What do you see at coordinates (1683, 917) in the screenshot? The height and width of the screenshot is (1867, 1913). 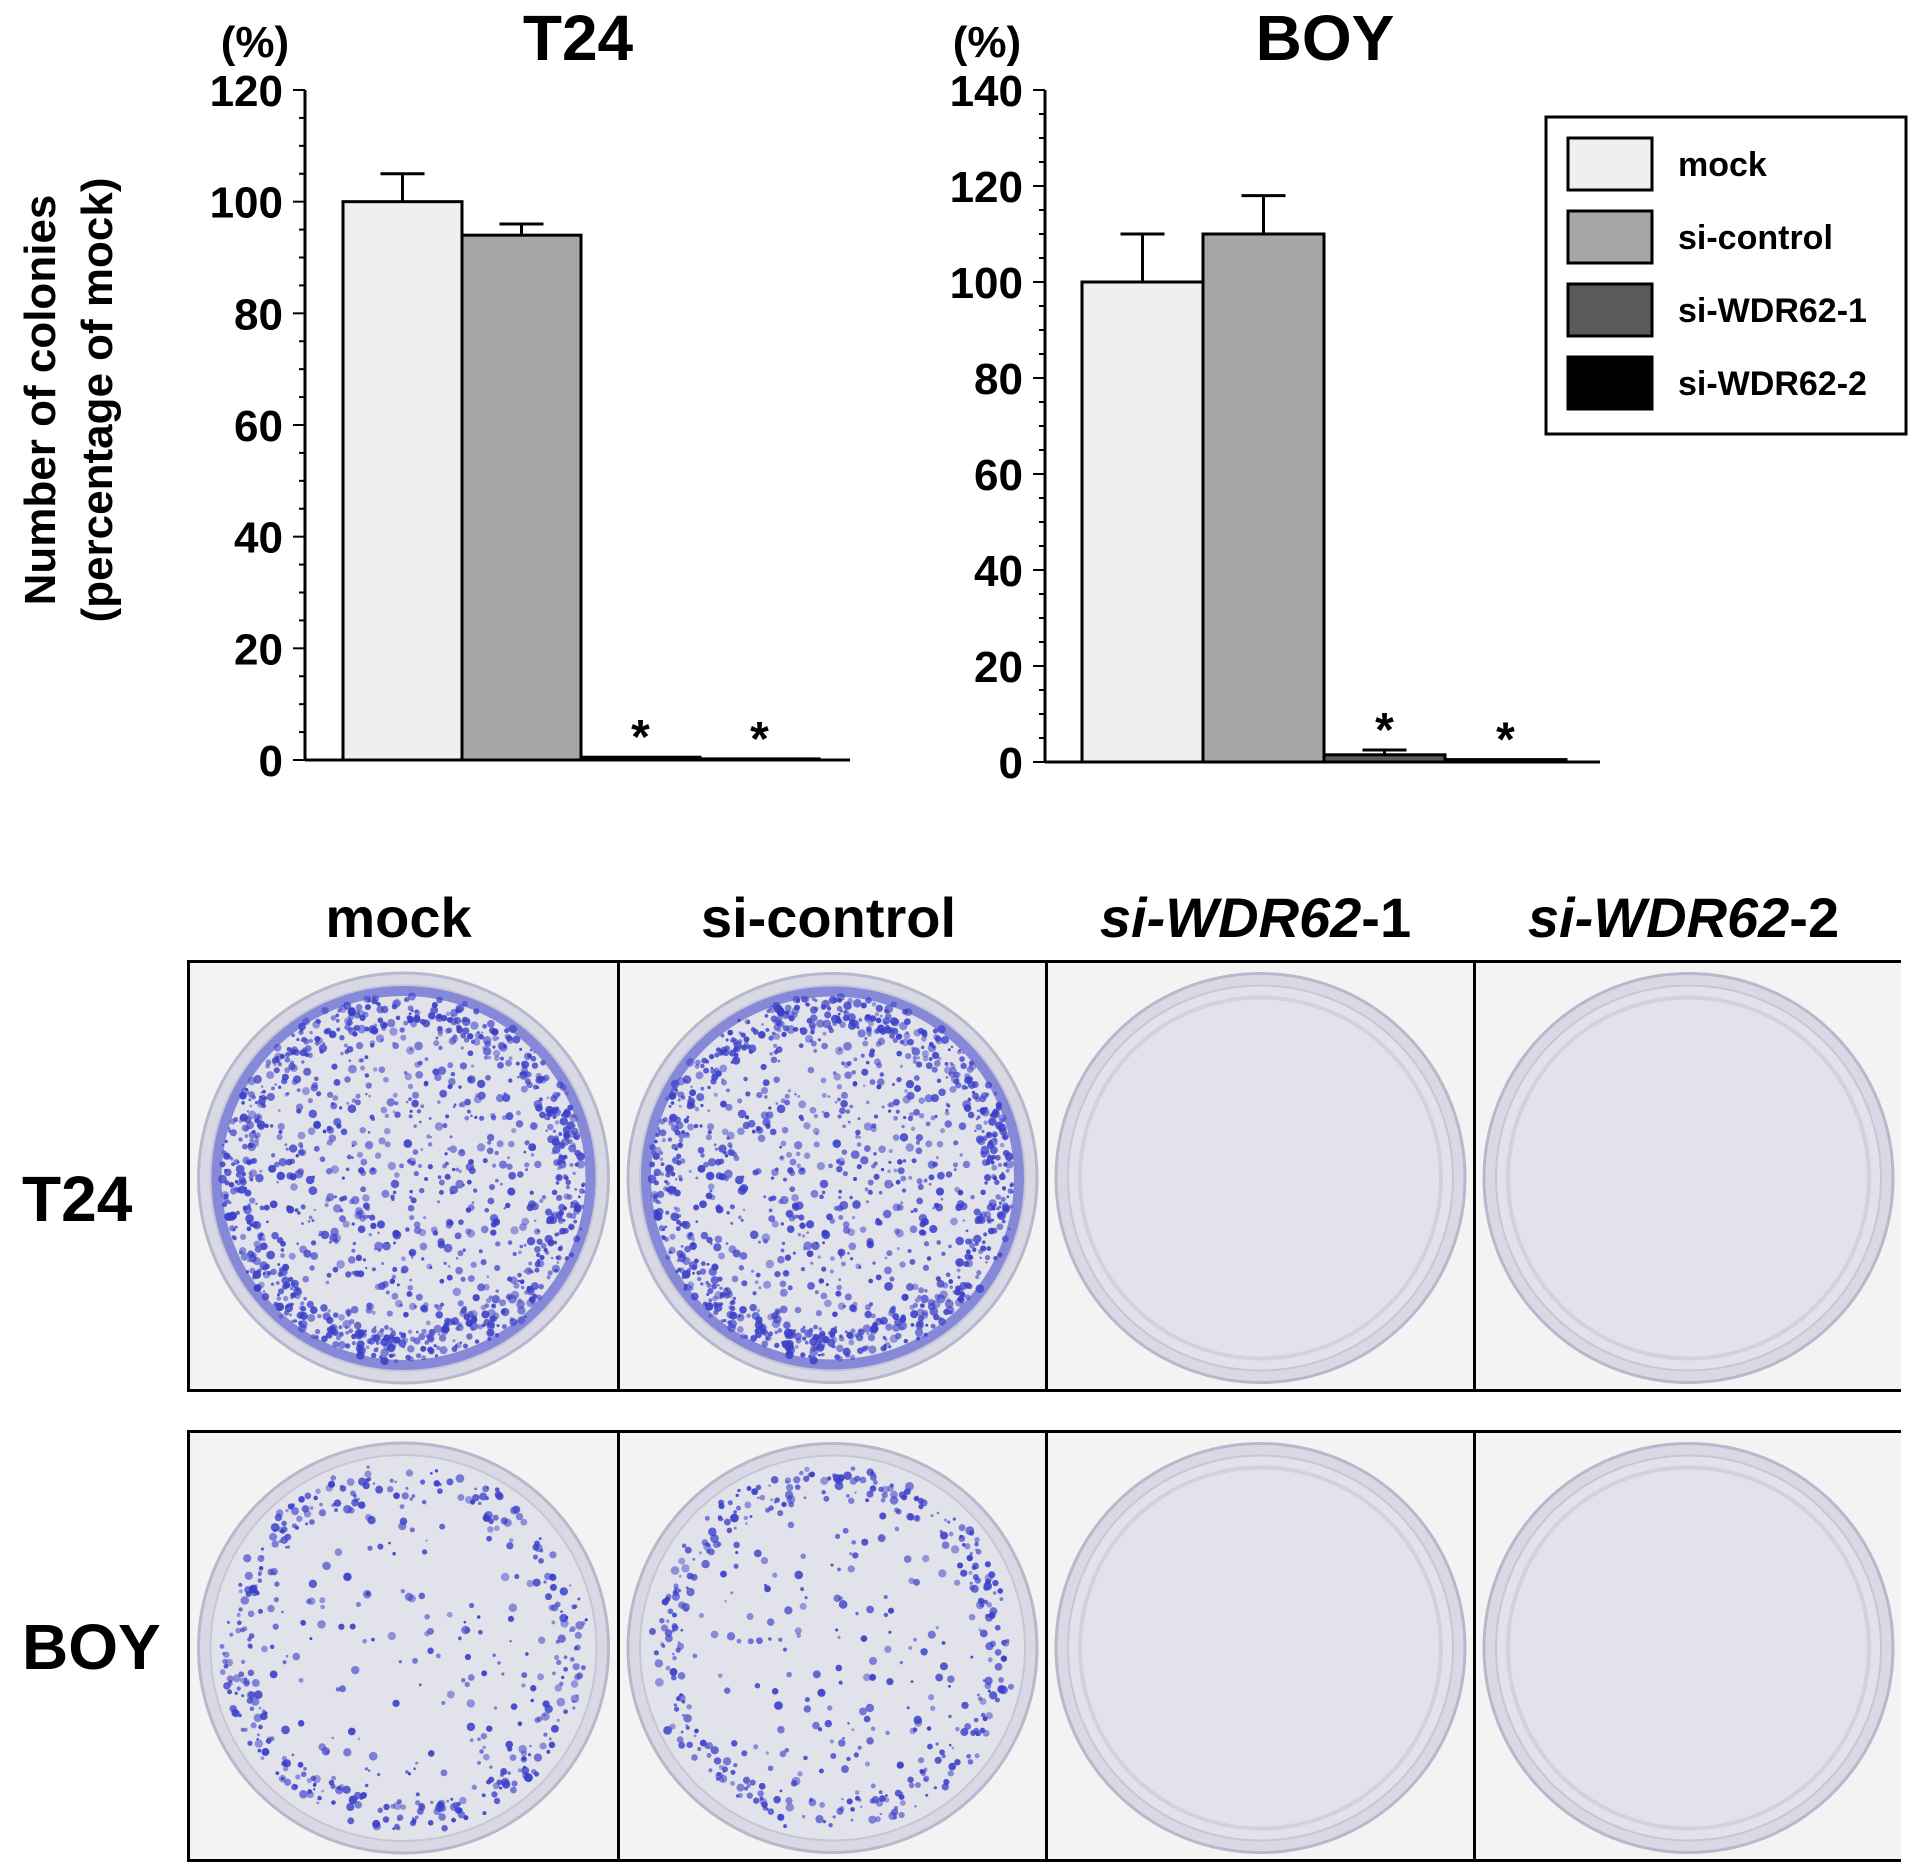 I see `column-label-si-wdr62-2: si-WDR62-2` at bounding box center [1683, 917].